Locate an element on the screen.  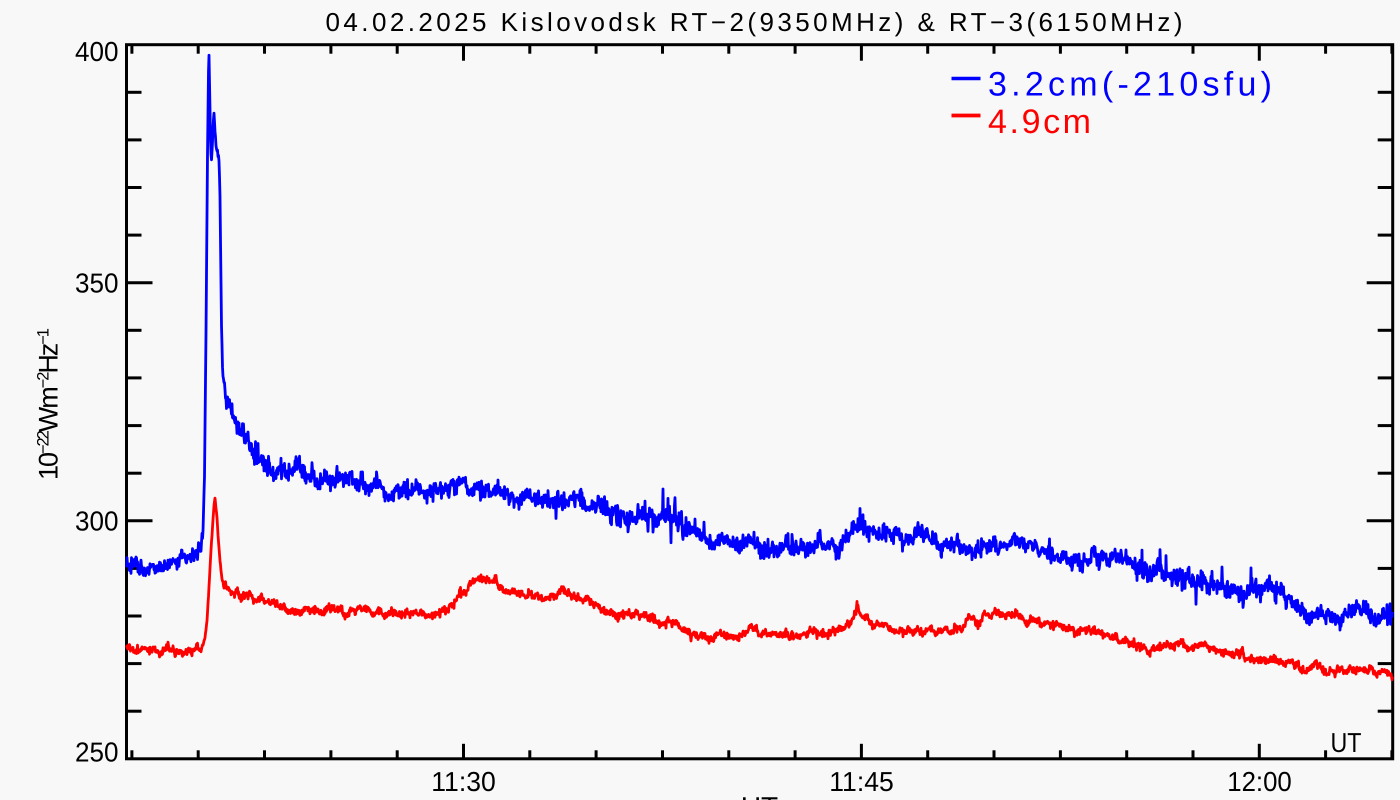
svg-text: 300 is located at coordinates (97, 521).